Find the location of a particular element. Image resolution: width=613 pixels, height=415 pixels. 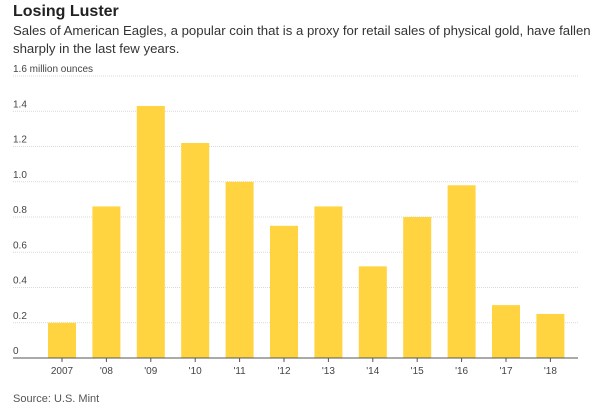

y-tick-label: 0.4 is located at coordinates (20, 281).